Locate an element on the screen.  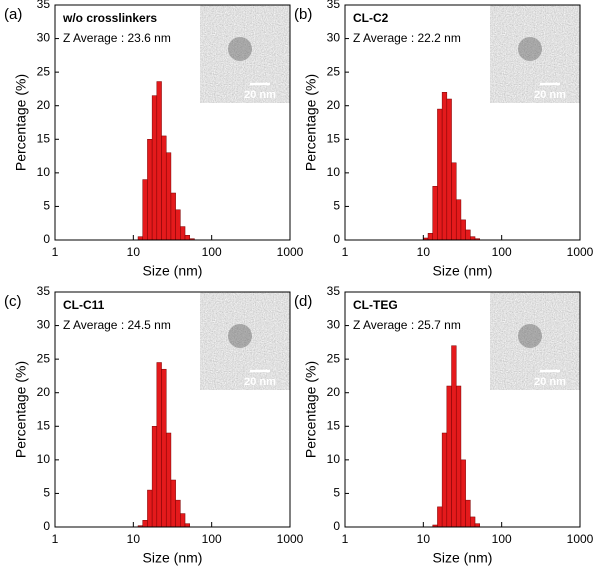
panel-label: (a) is located at coordinates (13, 14).